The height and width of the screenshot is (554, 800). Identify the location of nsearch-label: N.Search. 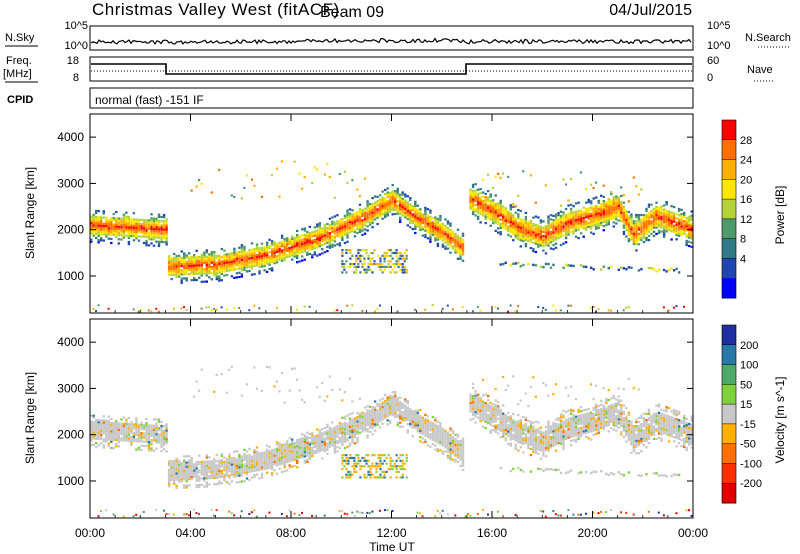
(768, 38).